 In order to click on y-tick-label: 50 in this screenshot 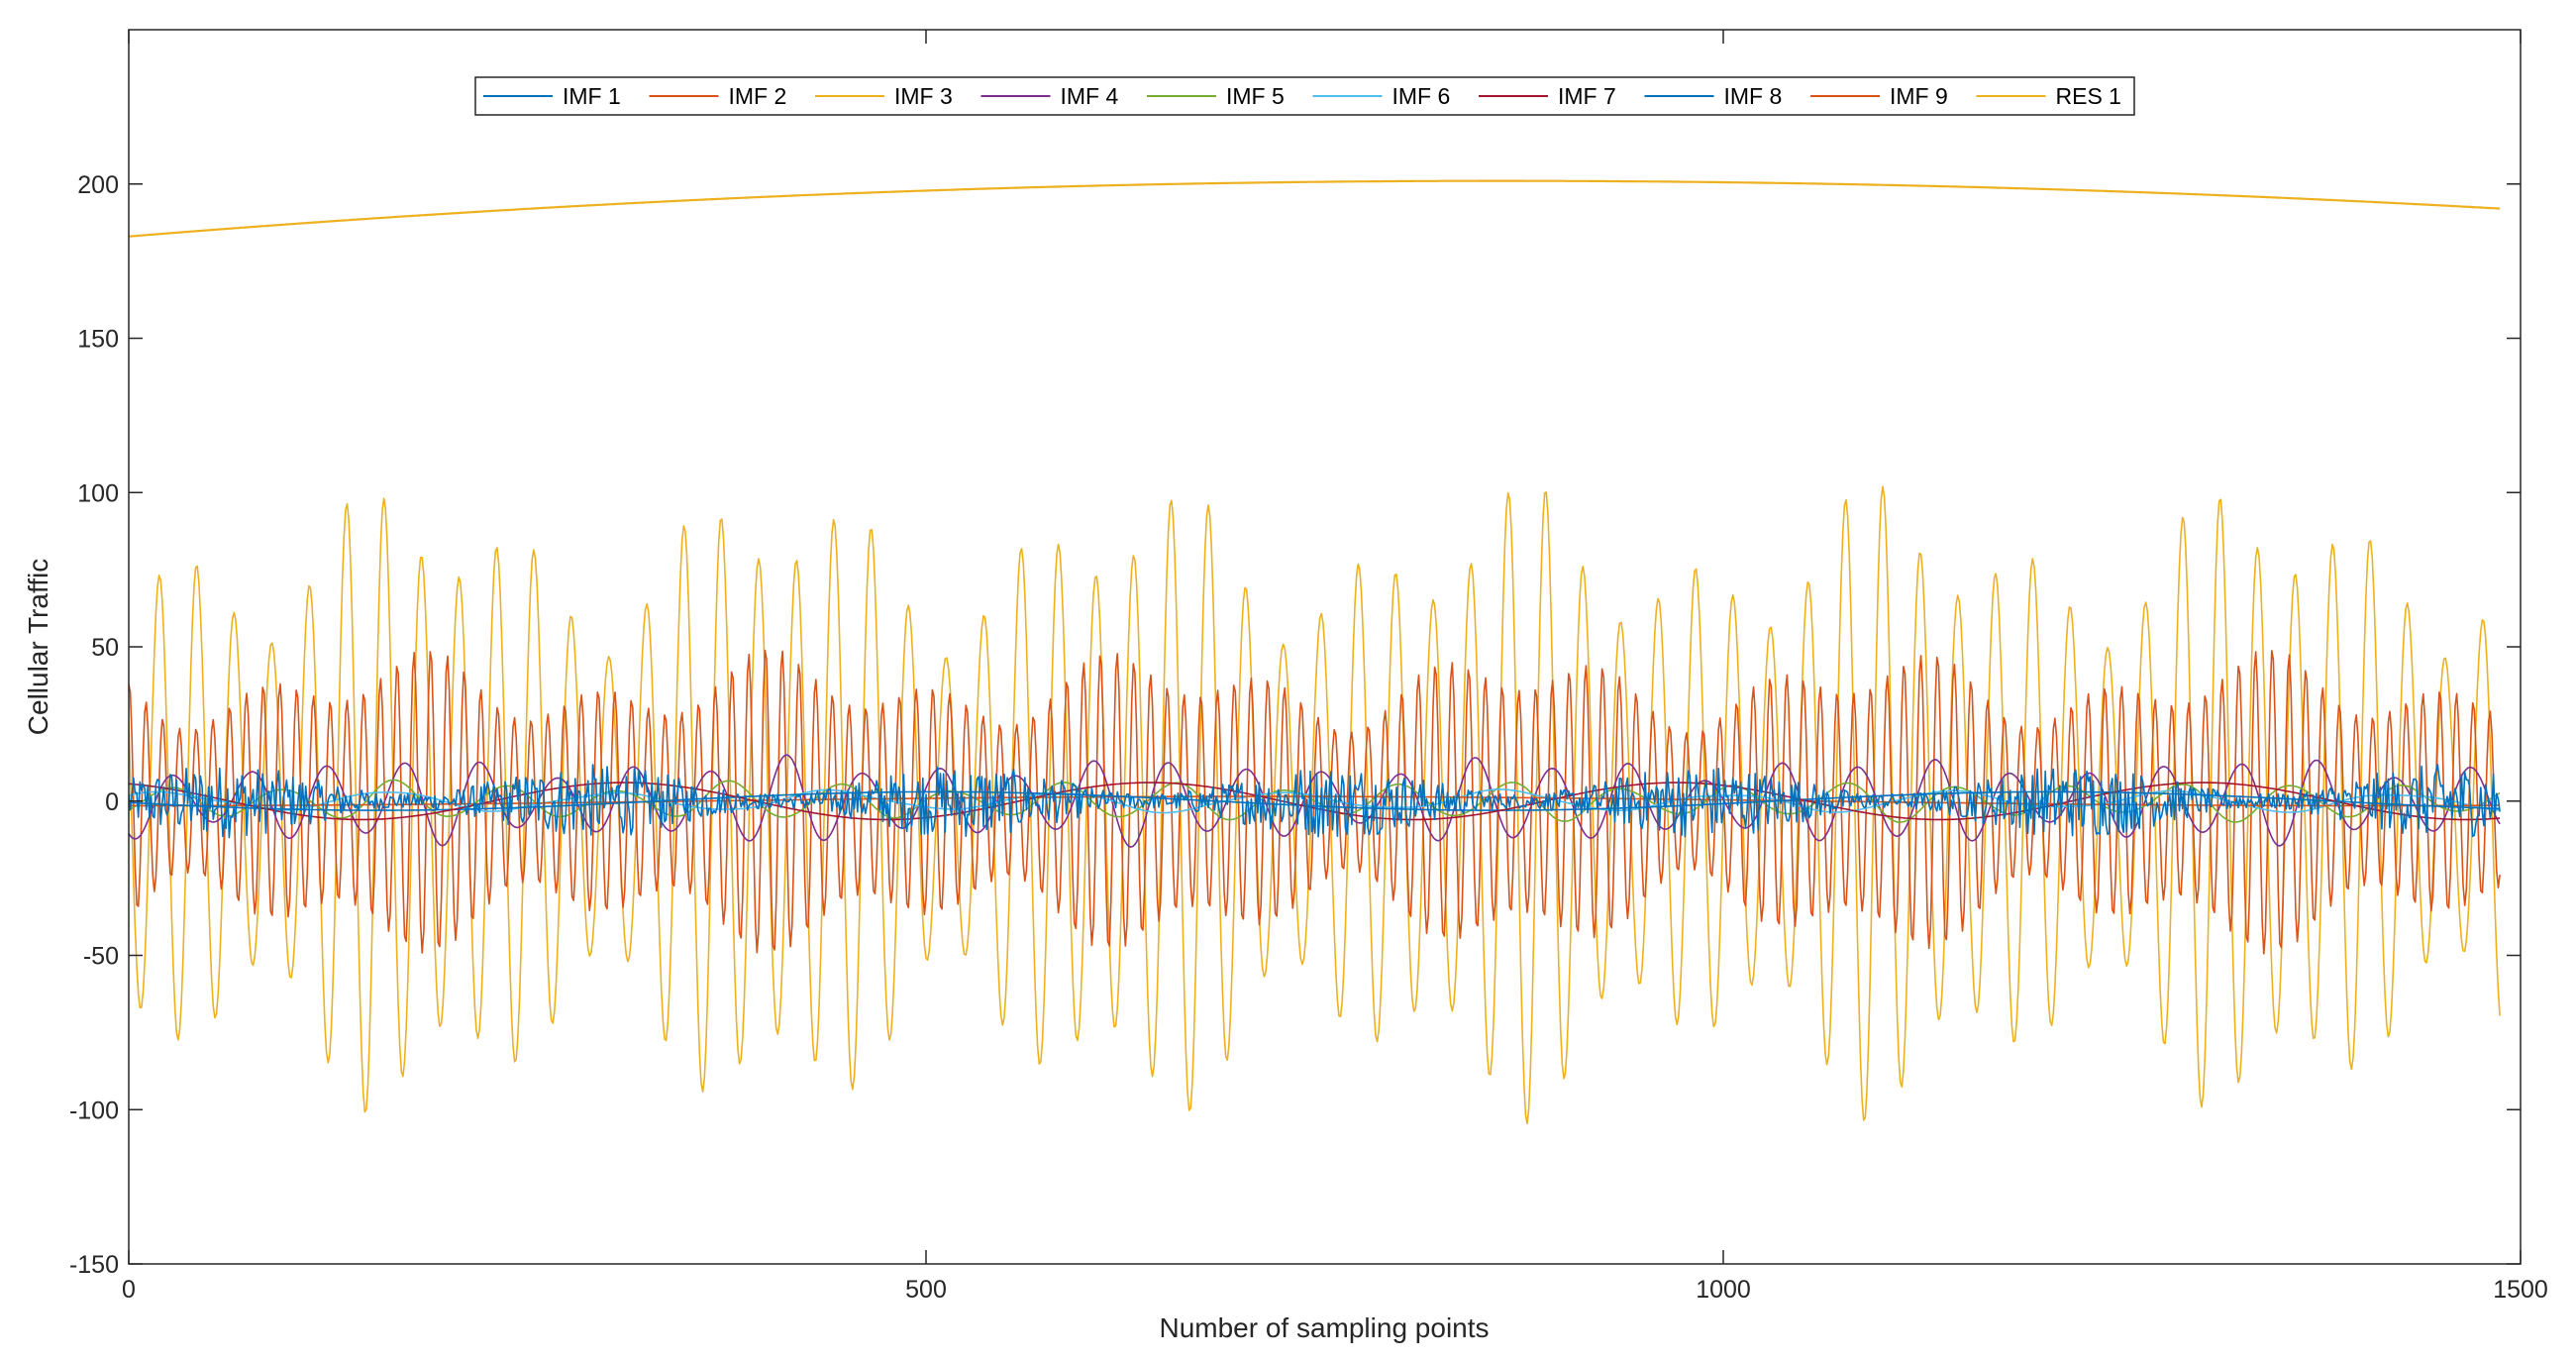, I will do `click(105, 648)`.